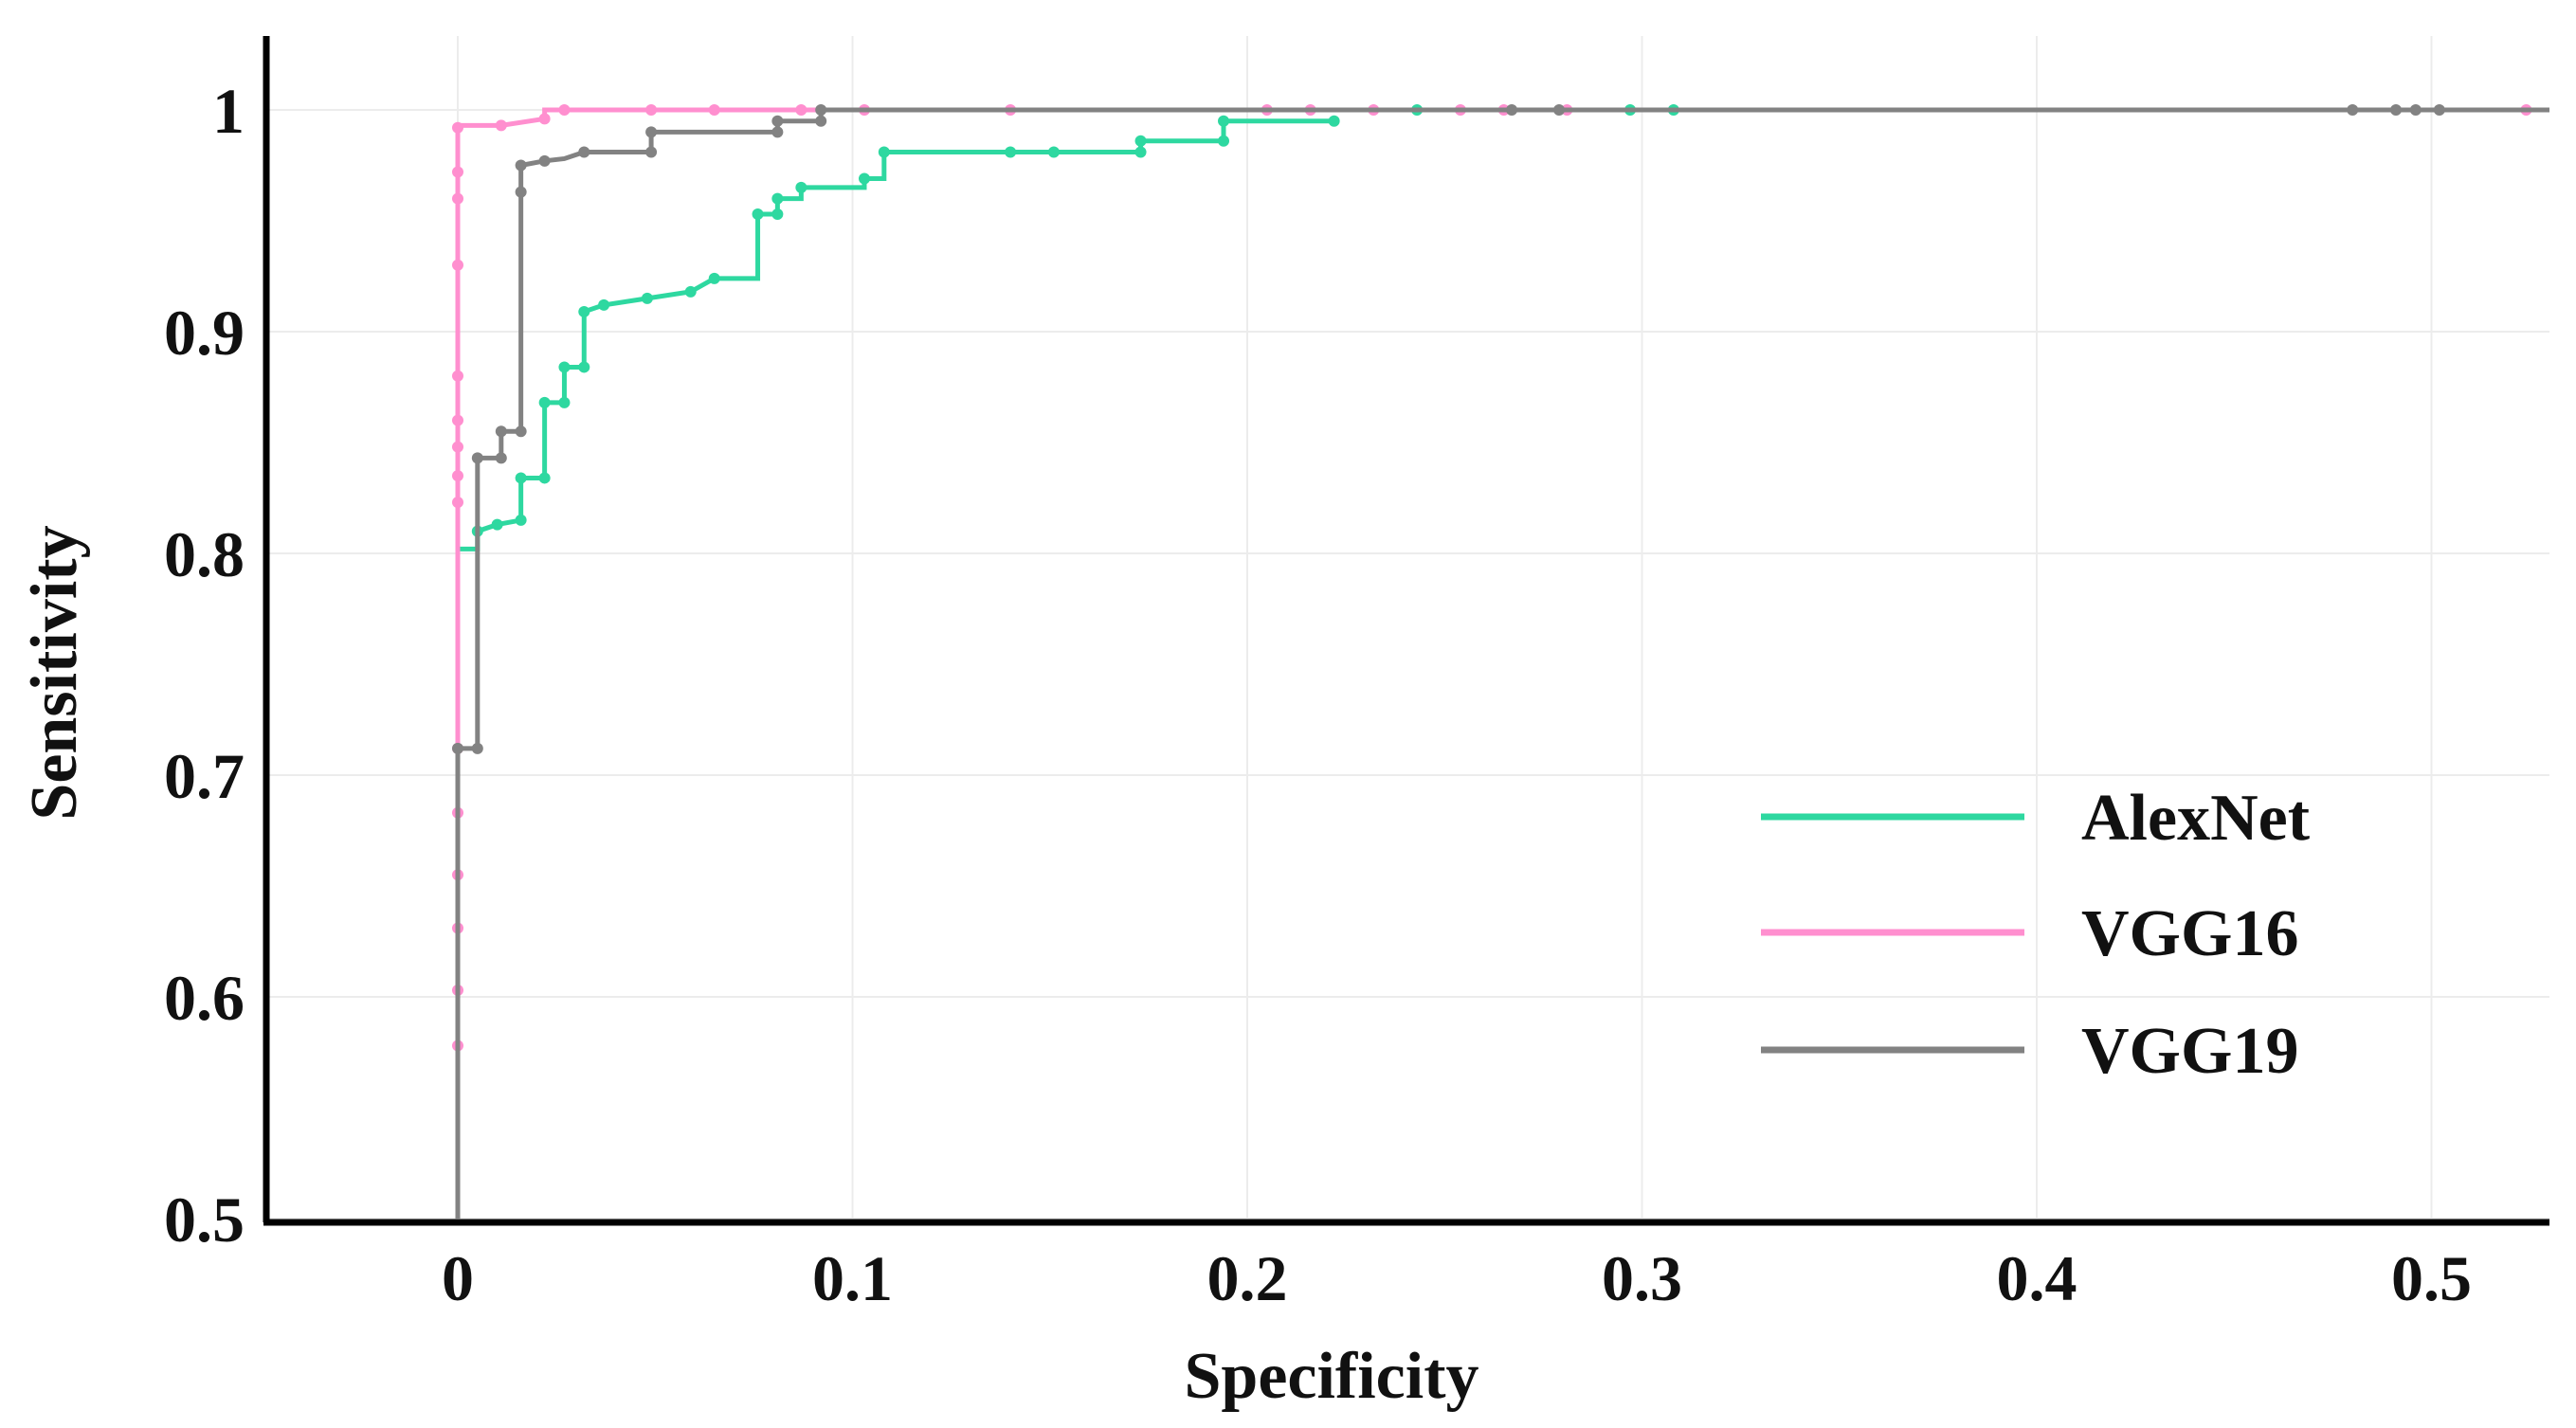  I want to click on legend-item-alexnet: AlexNet, so click(2036, 818).